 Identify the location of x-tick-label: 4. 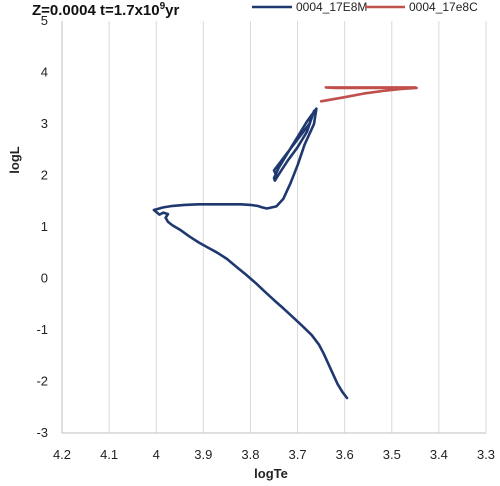
(156, 454).